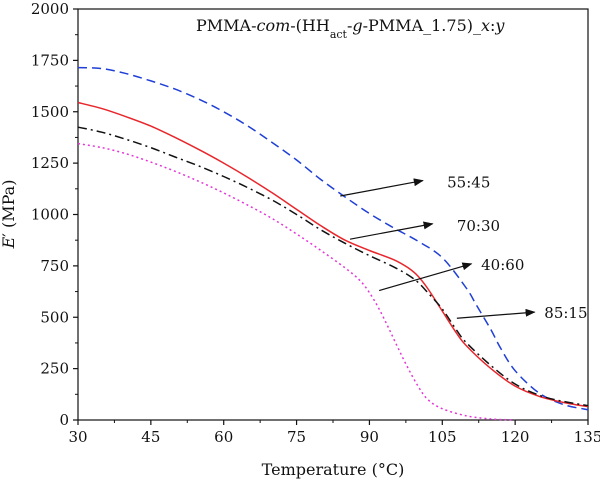  I want to click on y-tick-label: 750, so click(54, 266).